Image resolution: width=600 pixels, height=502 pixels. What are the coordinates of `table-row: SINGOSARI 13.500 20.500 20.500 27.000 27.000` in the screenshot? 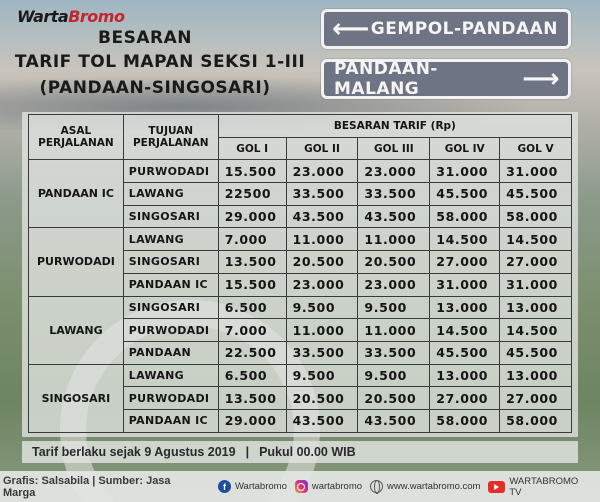 It's located at (300, 262).